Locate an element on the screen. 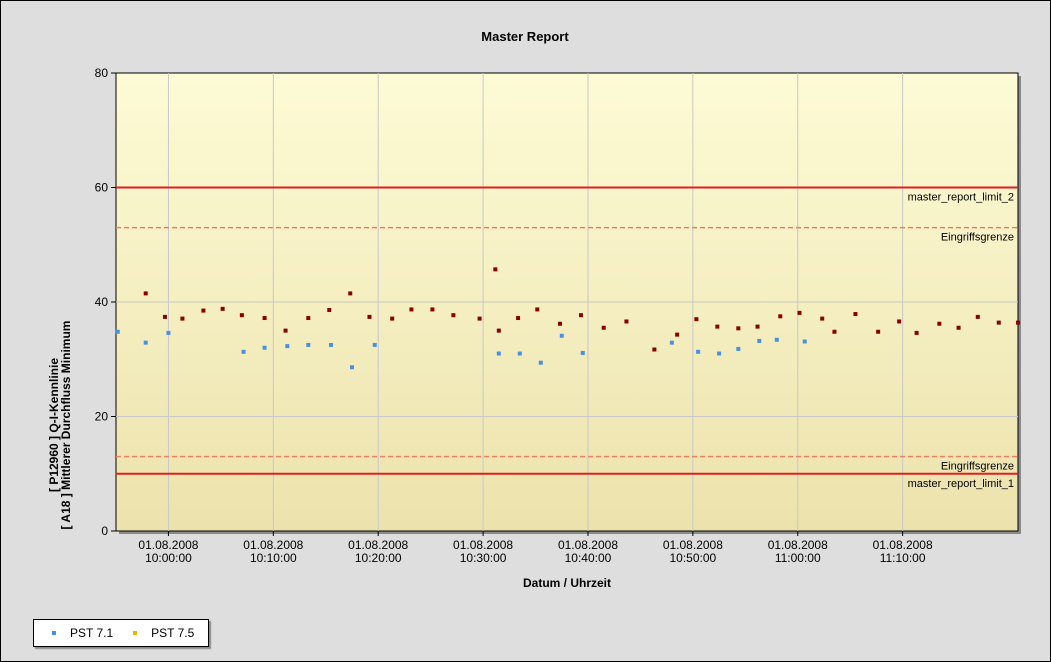 This screenshot has width=1051, height=662. reference-line-label-1: Eingriffsgrenze is located at coordinates (977, 238).